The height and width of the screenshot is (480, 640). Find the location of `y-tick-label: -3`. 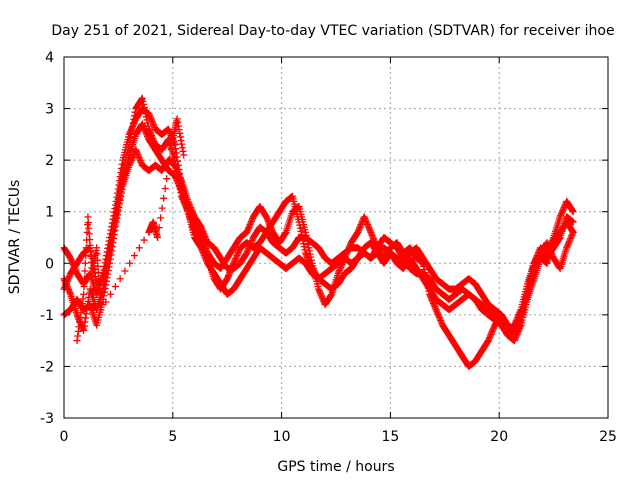

y-tick-label: -3 is located at coordinates (47, 419).